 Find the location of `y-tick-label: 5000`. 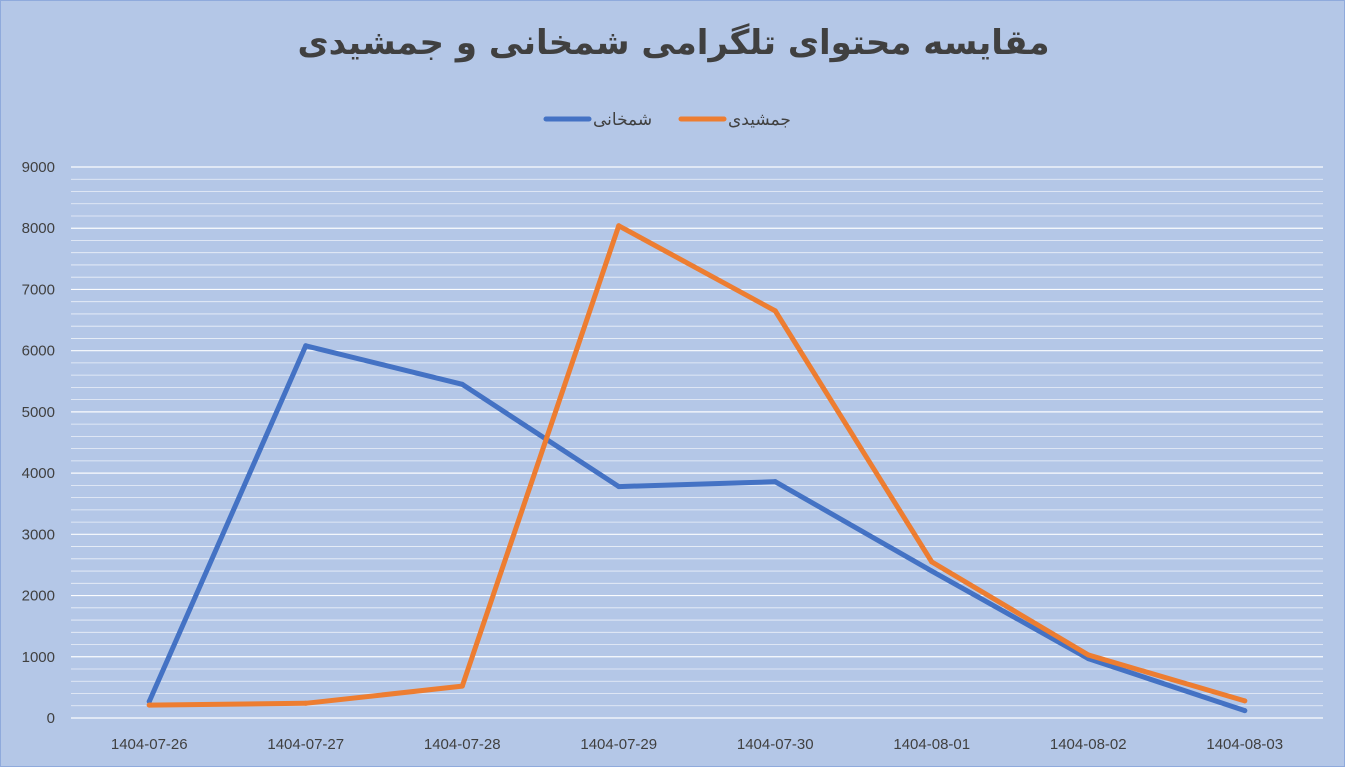

y-tick-label: 5000 is located at coordinates (38, 412).